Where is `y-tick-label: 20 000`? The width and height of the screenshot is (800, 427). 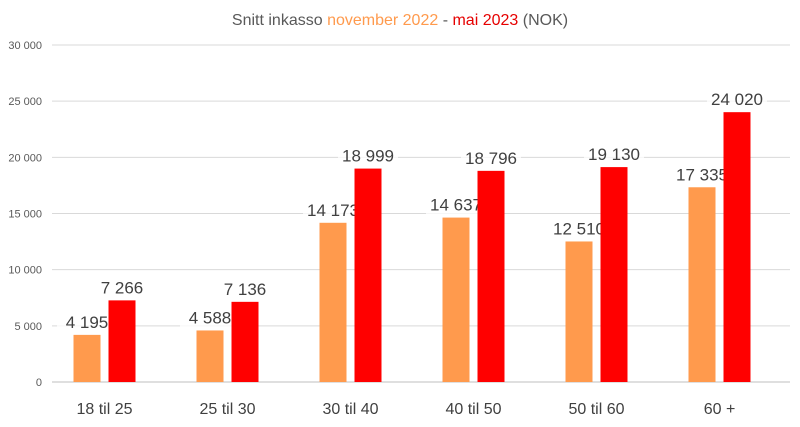 y-tick-label: 20 000 is located at coordinates (25, 158).